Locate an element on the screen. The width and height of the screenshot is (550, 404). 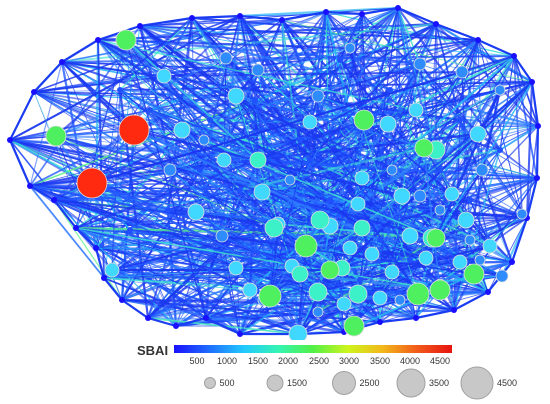
colorbar-tick-label: 3500 is located at coordinates (380, 361).